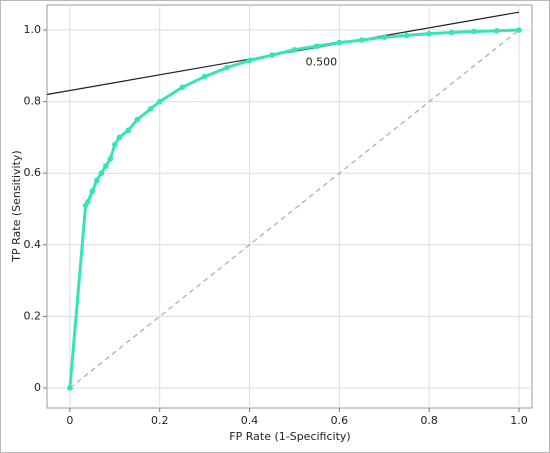  Describe the element at coordinates (429, 420) in the screenshot. I see `x-tick-label: 0.8` at that location.